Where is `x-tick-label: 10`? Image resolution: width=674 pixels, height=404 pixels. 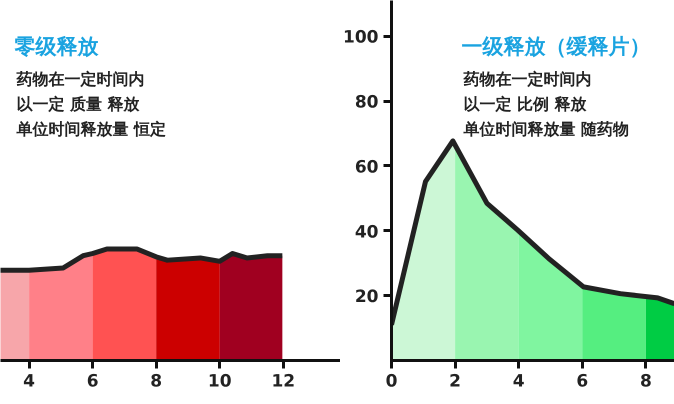 x-tick-label: 10 is located at coordinates (220, 382).